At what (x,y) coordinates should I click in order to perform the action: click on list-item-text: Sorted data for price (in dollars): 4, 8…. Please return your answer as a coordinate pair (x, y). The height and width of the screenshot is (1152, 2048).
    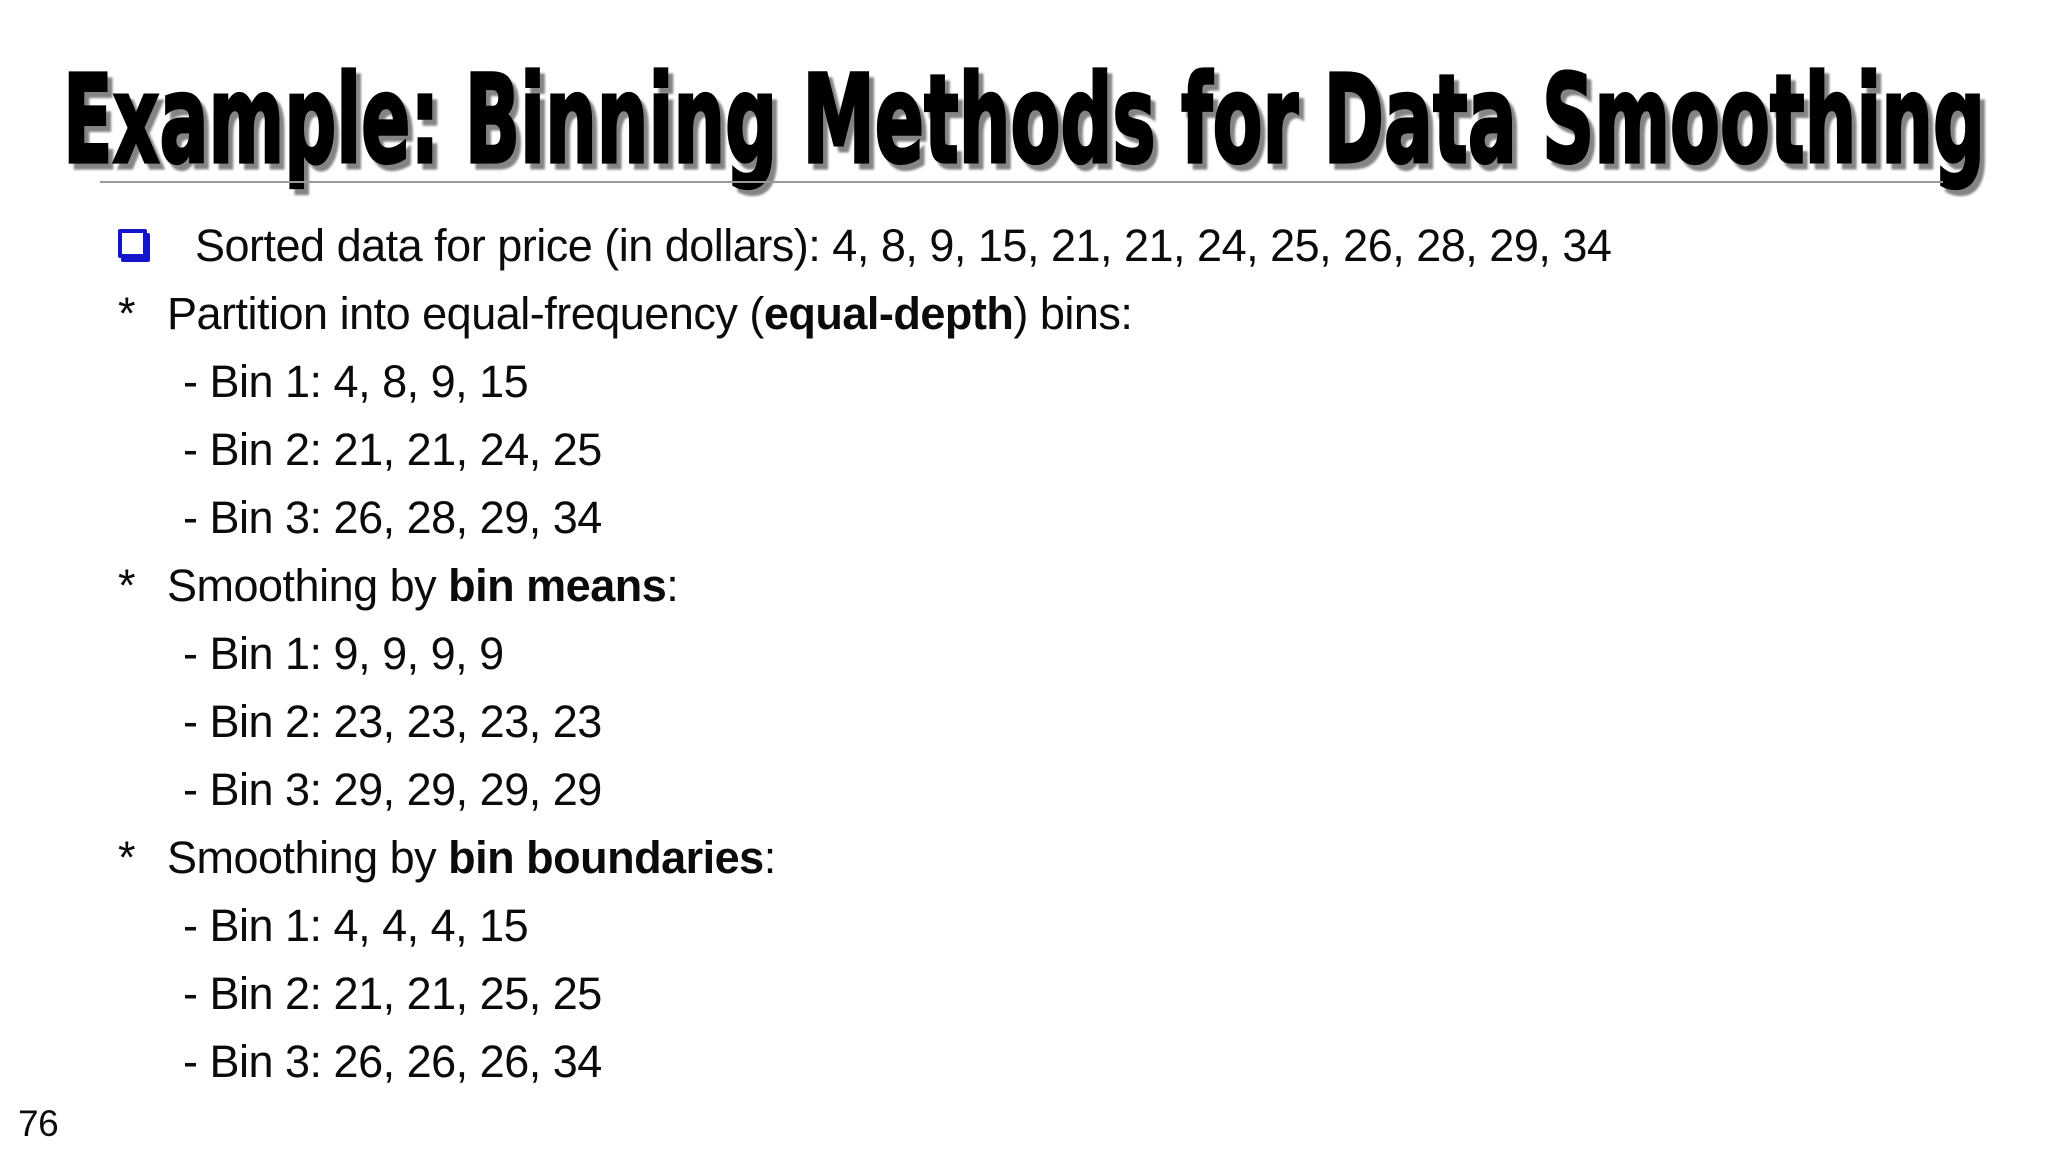
    Looking at the image, I should click on (903, 245).